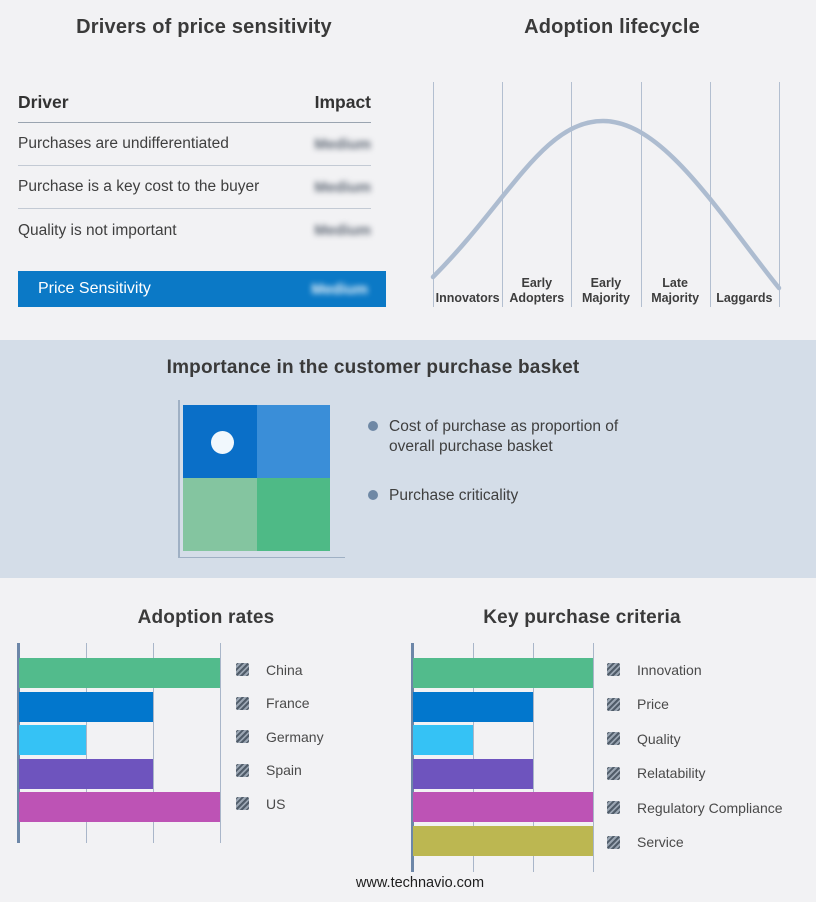 This screenshot has width=816, height=902. What do you see at coordinates (18, 743) in the screenshot?
I see `rates-y-axis` at bounding box center [18, 743].